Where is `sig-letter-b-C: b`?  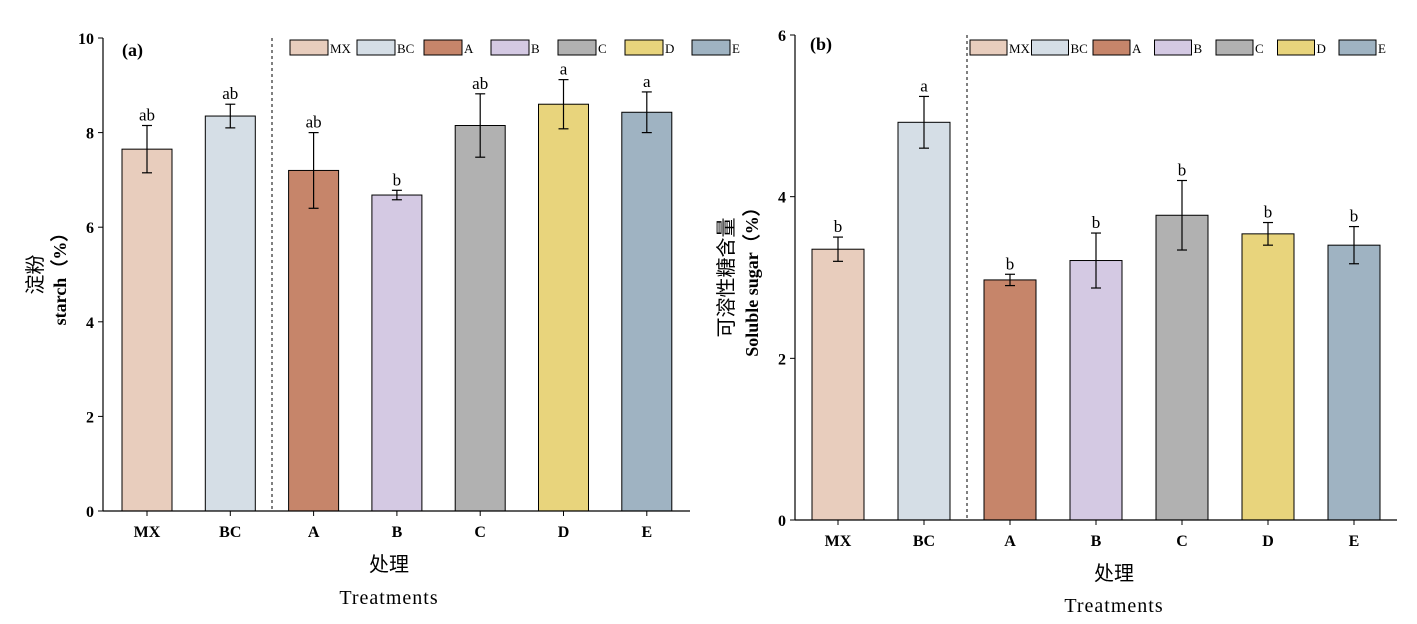
sig-letter-b-C: b is located at coordinates (1182, 170).